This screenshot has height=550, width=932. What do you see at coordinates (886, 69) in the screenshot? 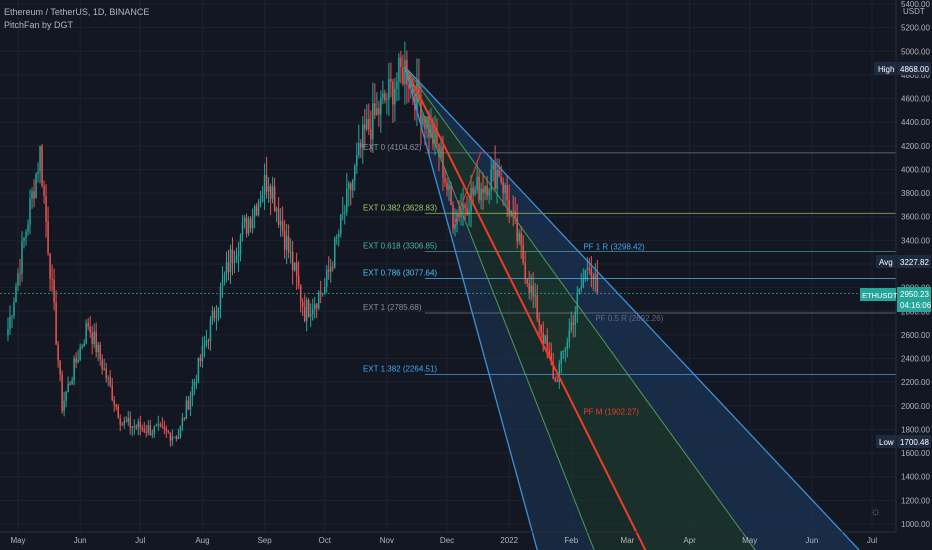
I see `high-label: High` at bounding box center [886, 69].